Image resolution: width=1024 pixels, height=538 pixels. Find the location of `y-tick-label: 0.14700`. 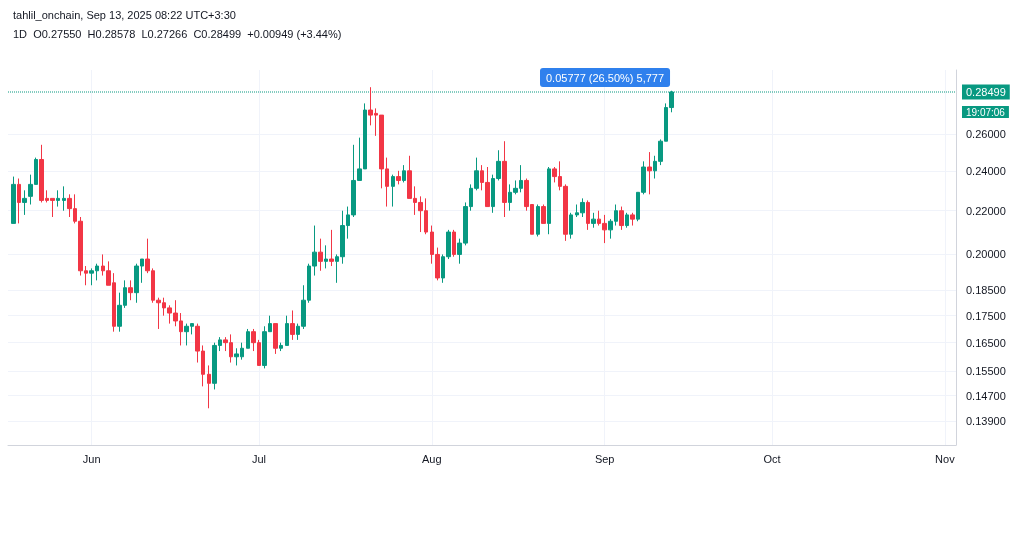

y-tick-label: 0.14700 is located at coordinates (986, 395).